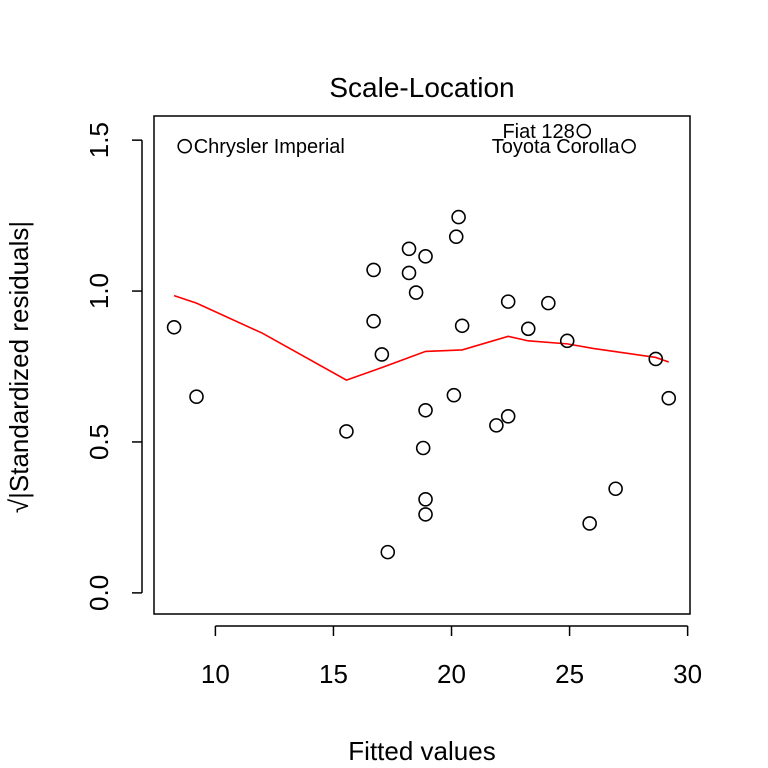 Image resolution: width=768 pixels, height=768 pixels. I want to click on chart-title: Scale-Location, so click(421, 87).